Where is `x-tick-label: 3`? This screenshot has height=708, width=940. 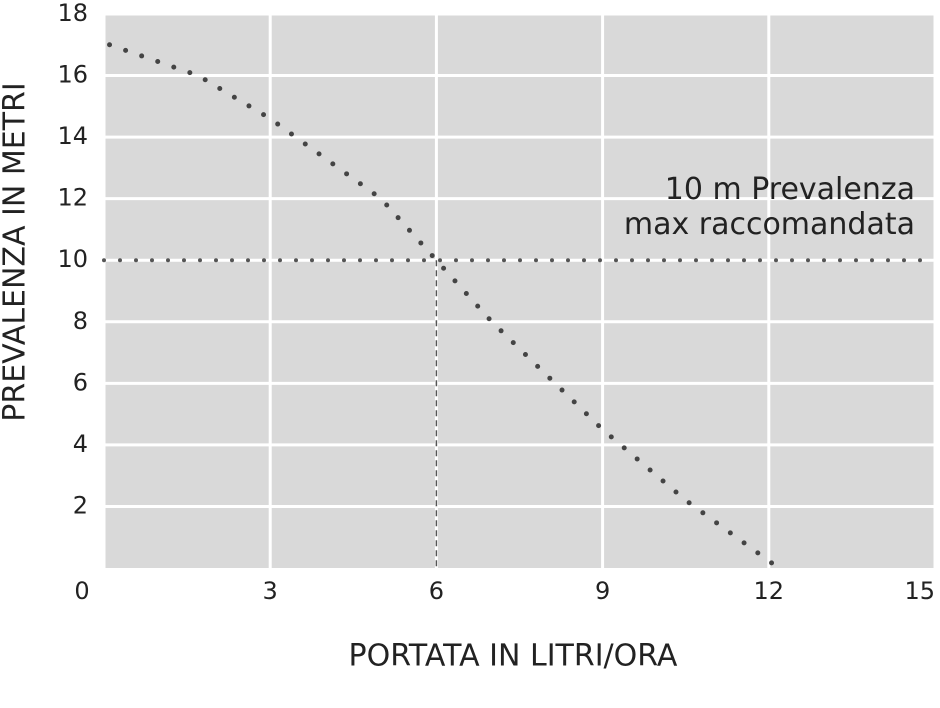
x-tick-label: 3 is located at coordinates (270, 591).